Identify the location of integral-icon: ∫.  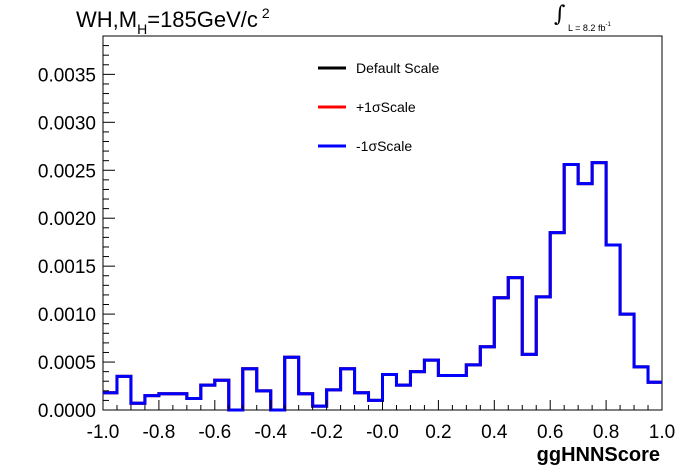
(560, 14).